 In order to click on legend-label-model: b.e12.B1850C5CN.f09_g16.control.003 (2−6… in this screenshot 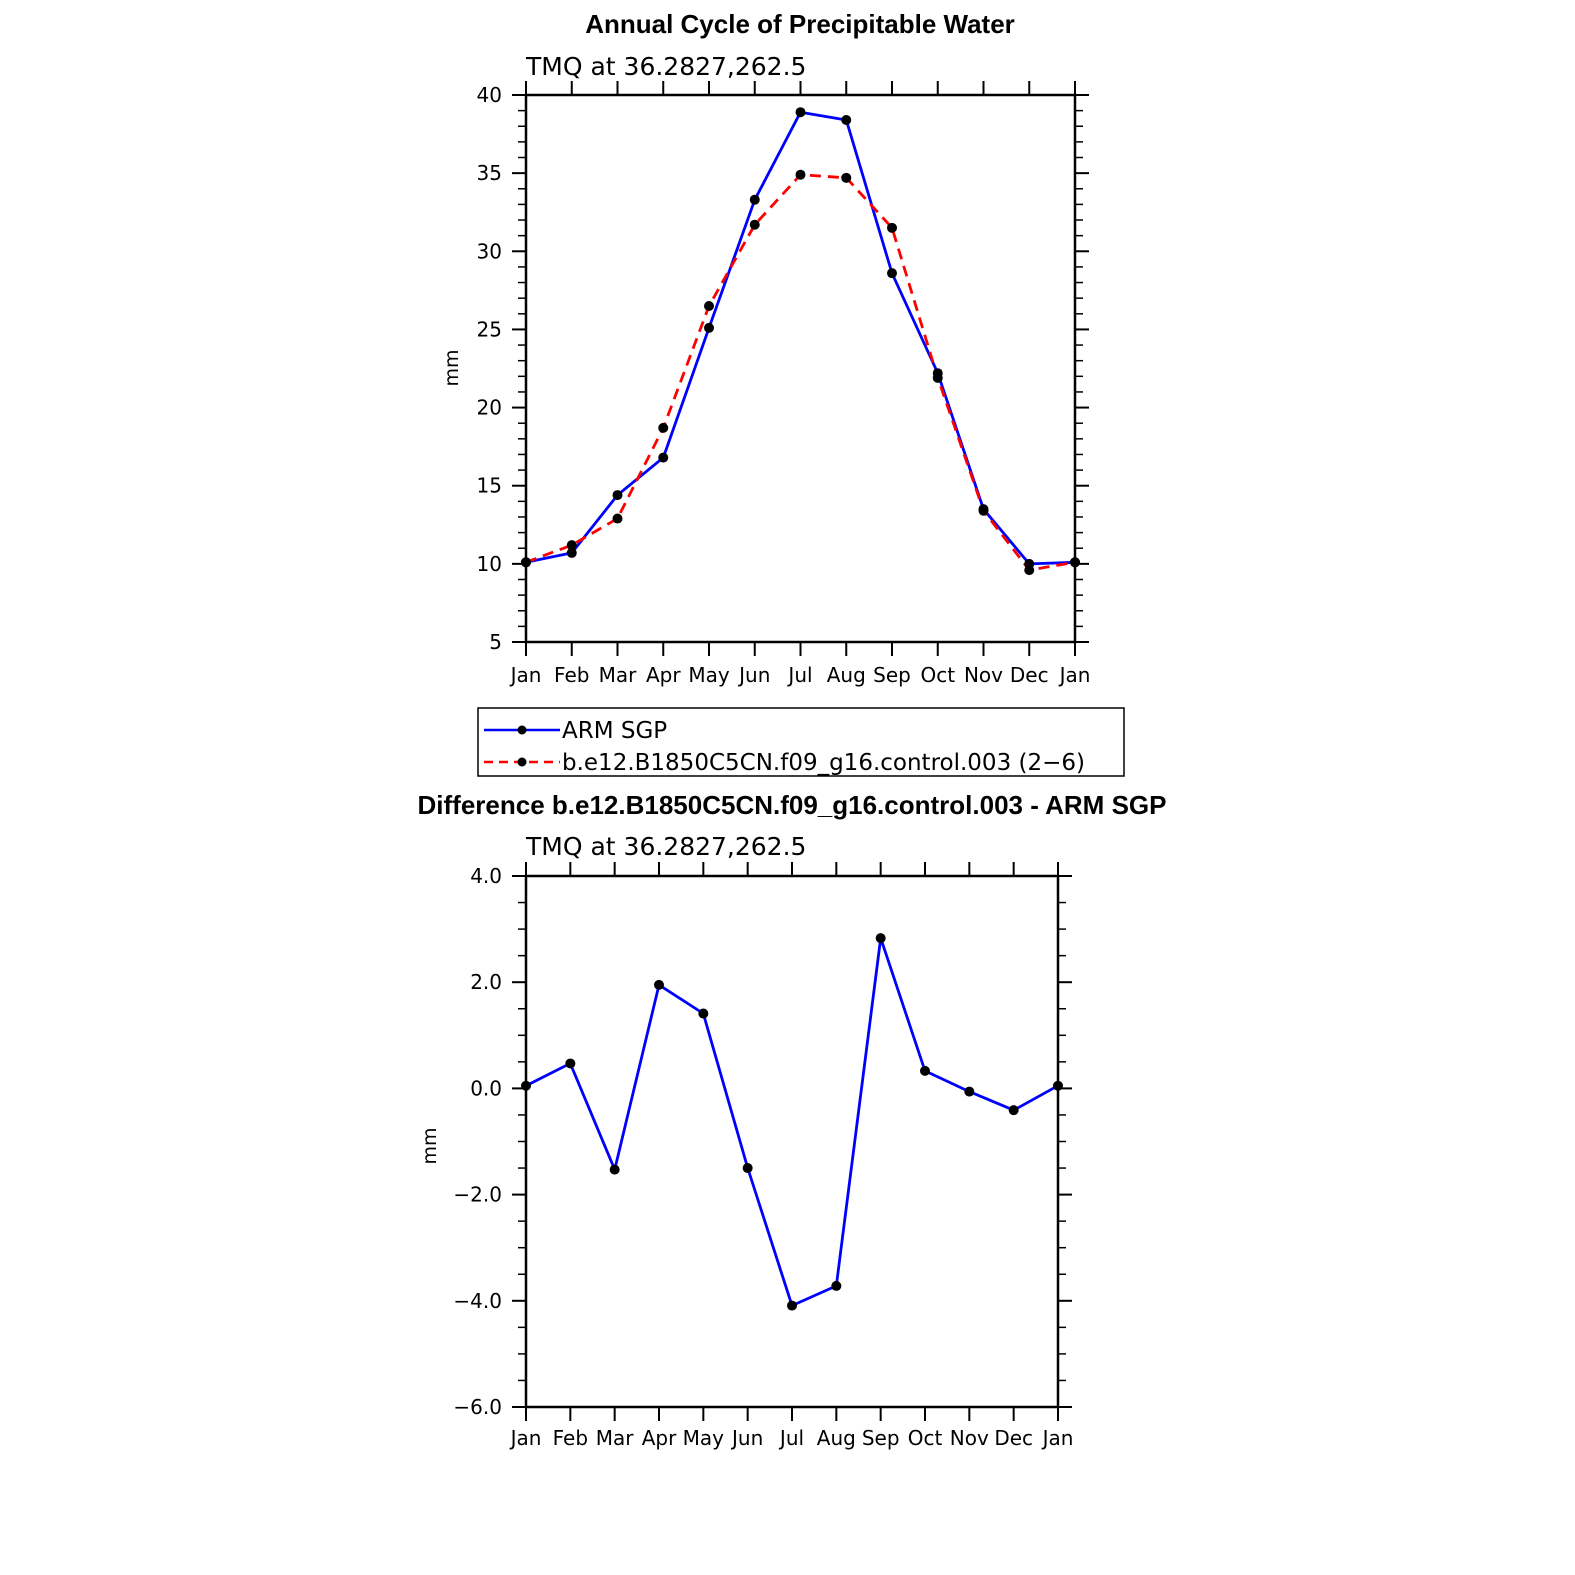, I will do `click(823, 763)`.